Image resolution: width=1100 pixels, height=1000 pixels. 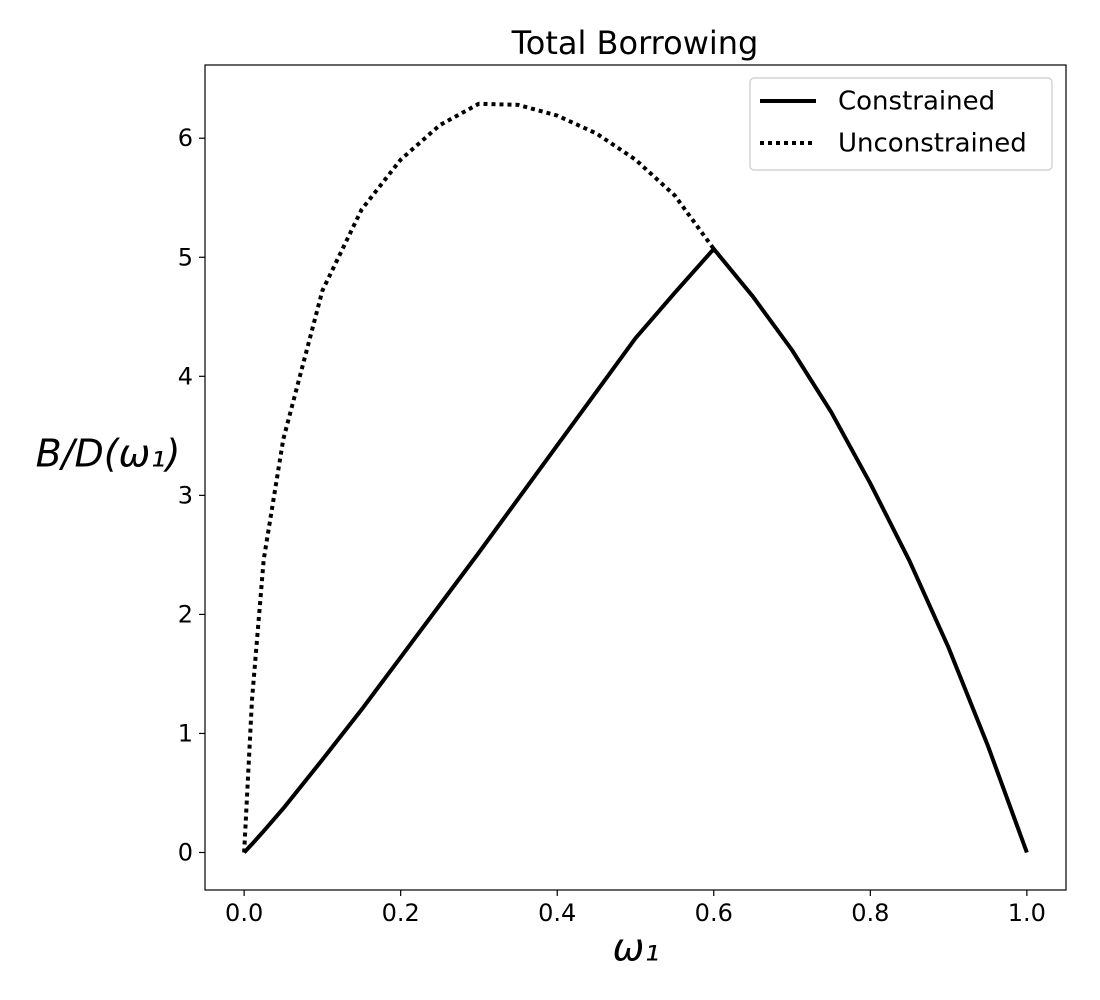 What do you see at coordinates (901, 124) in the screenshot?
I see `legend-box` at bounding box center [901, 124].